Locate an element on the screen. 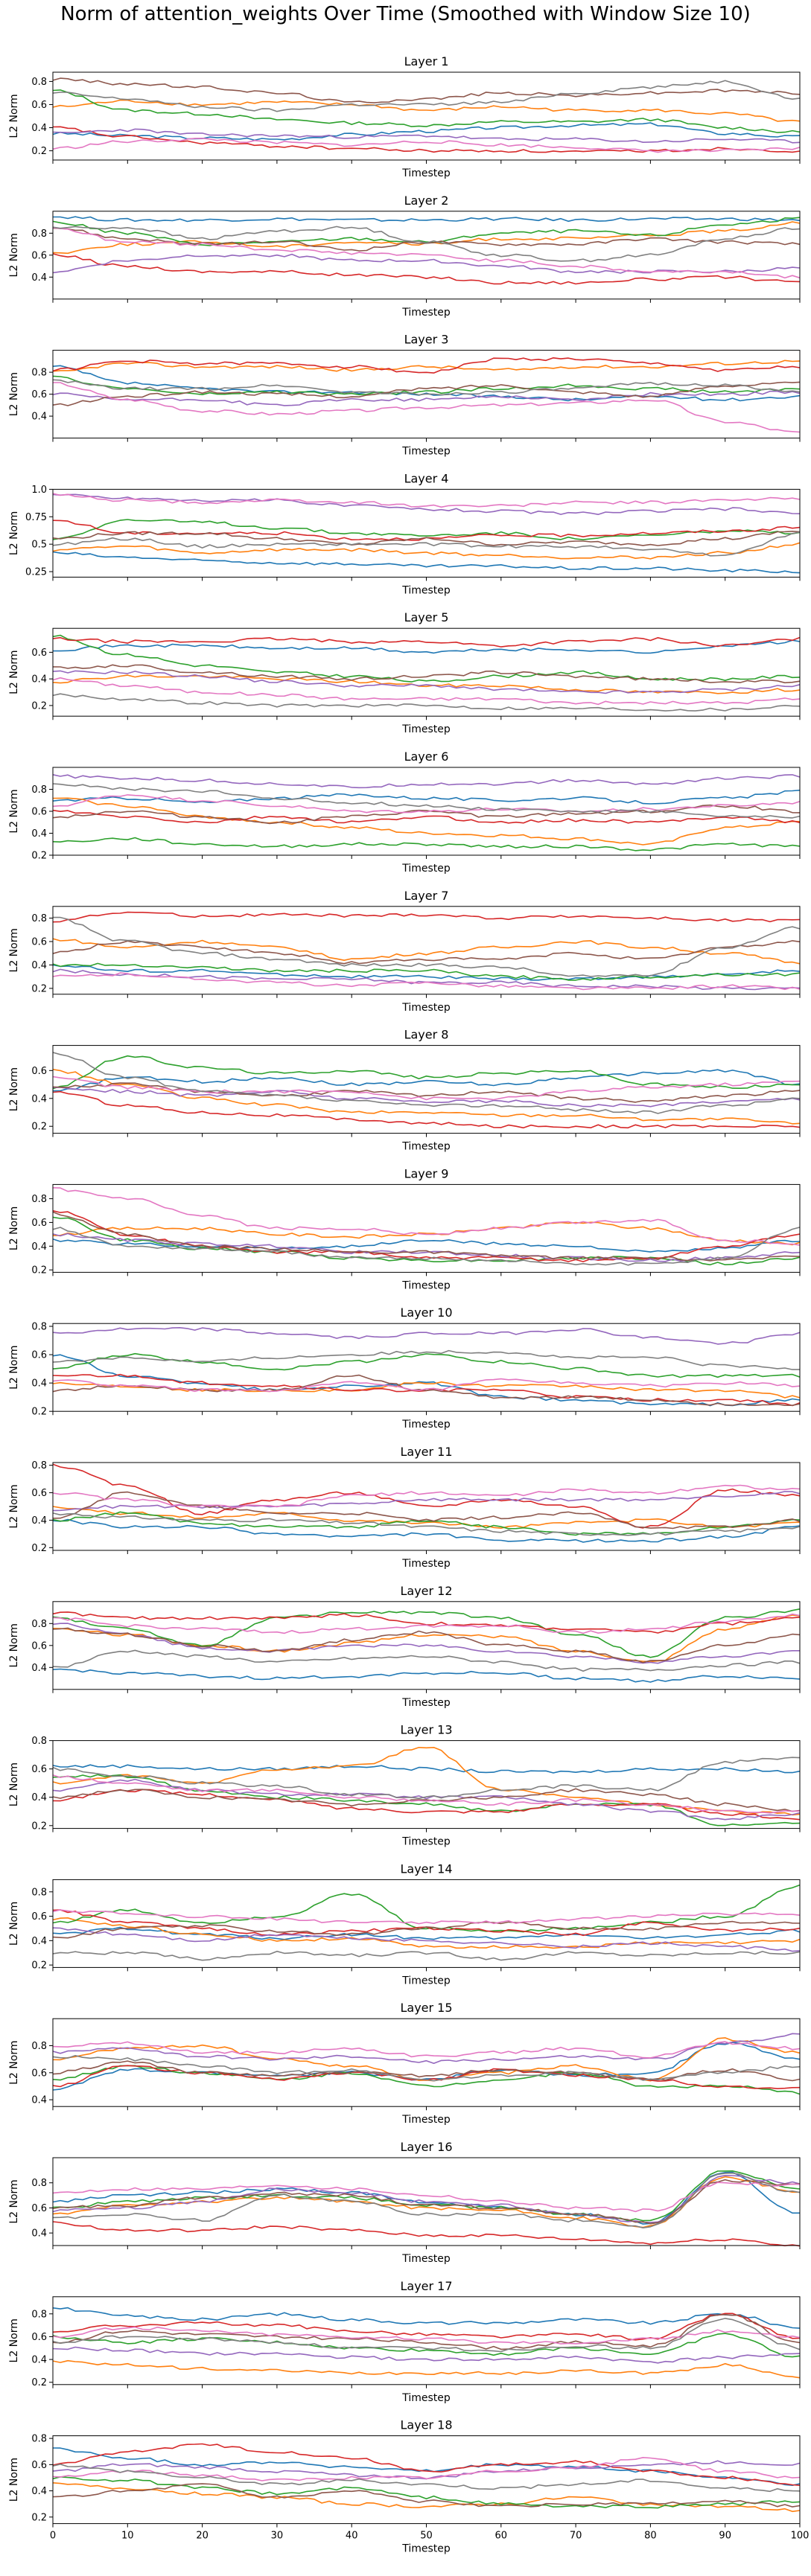 This screenshot has width=811, height=2576. subplot-layer-14: Layer 14 0.2 0.4 0.6 0.8 Timestep L2 Norm is located at coordinates (404, 1924).